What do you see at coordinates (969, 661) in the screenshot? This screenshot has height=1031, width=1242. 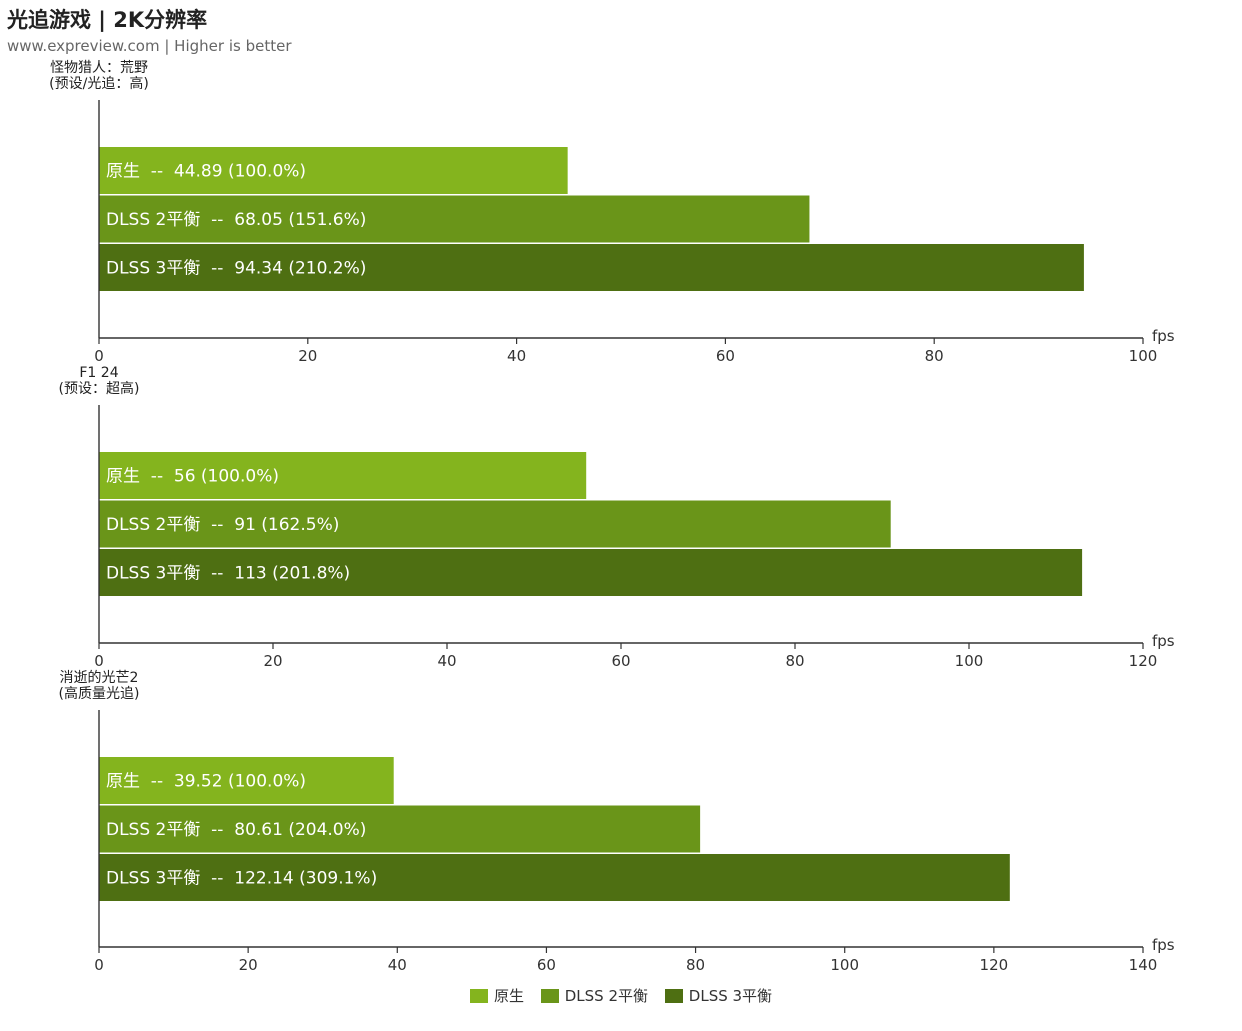 I see `panel-2-tick-label-6: 100` at bounding box center [969, 661].